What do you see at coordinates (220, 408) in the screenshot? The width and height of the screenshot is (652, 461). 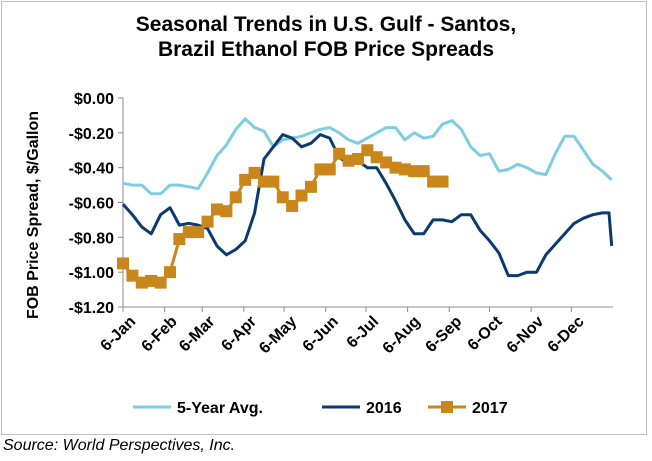 I see `legend-label-5-year-avg: 5-Year Avg.` at bounding box center [220, 408].